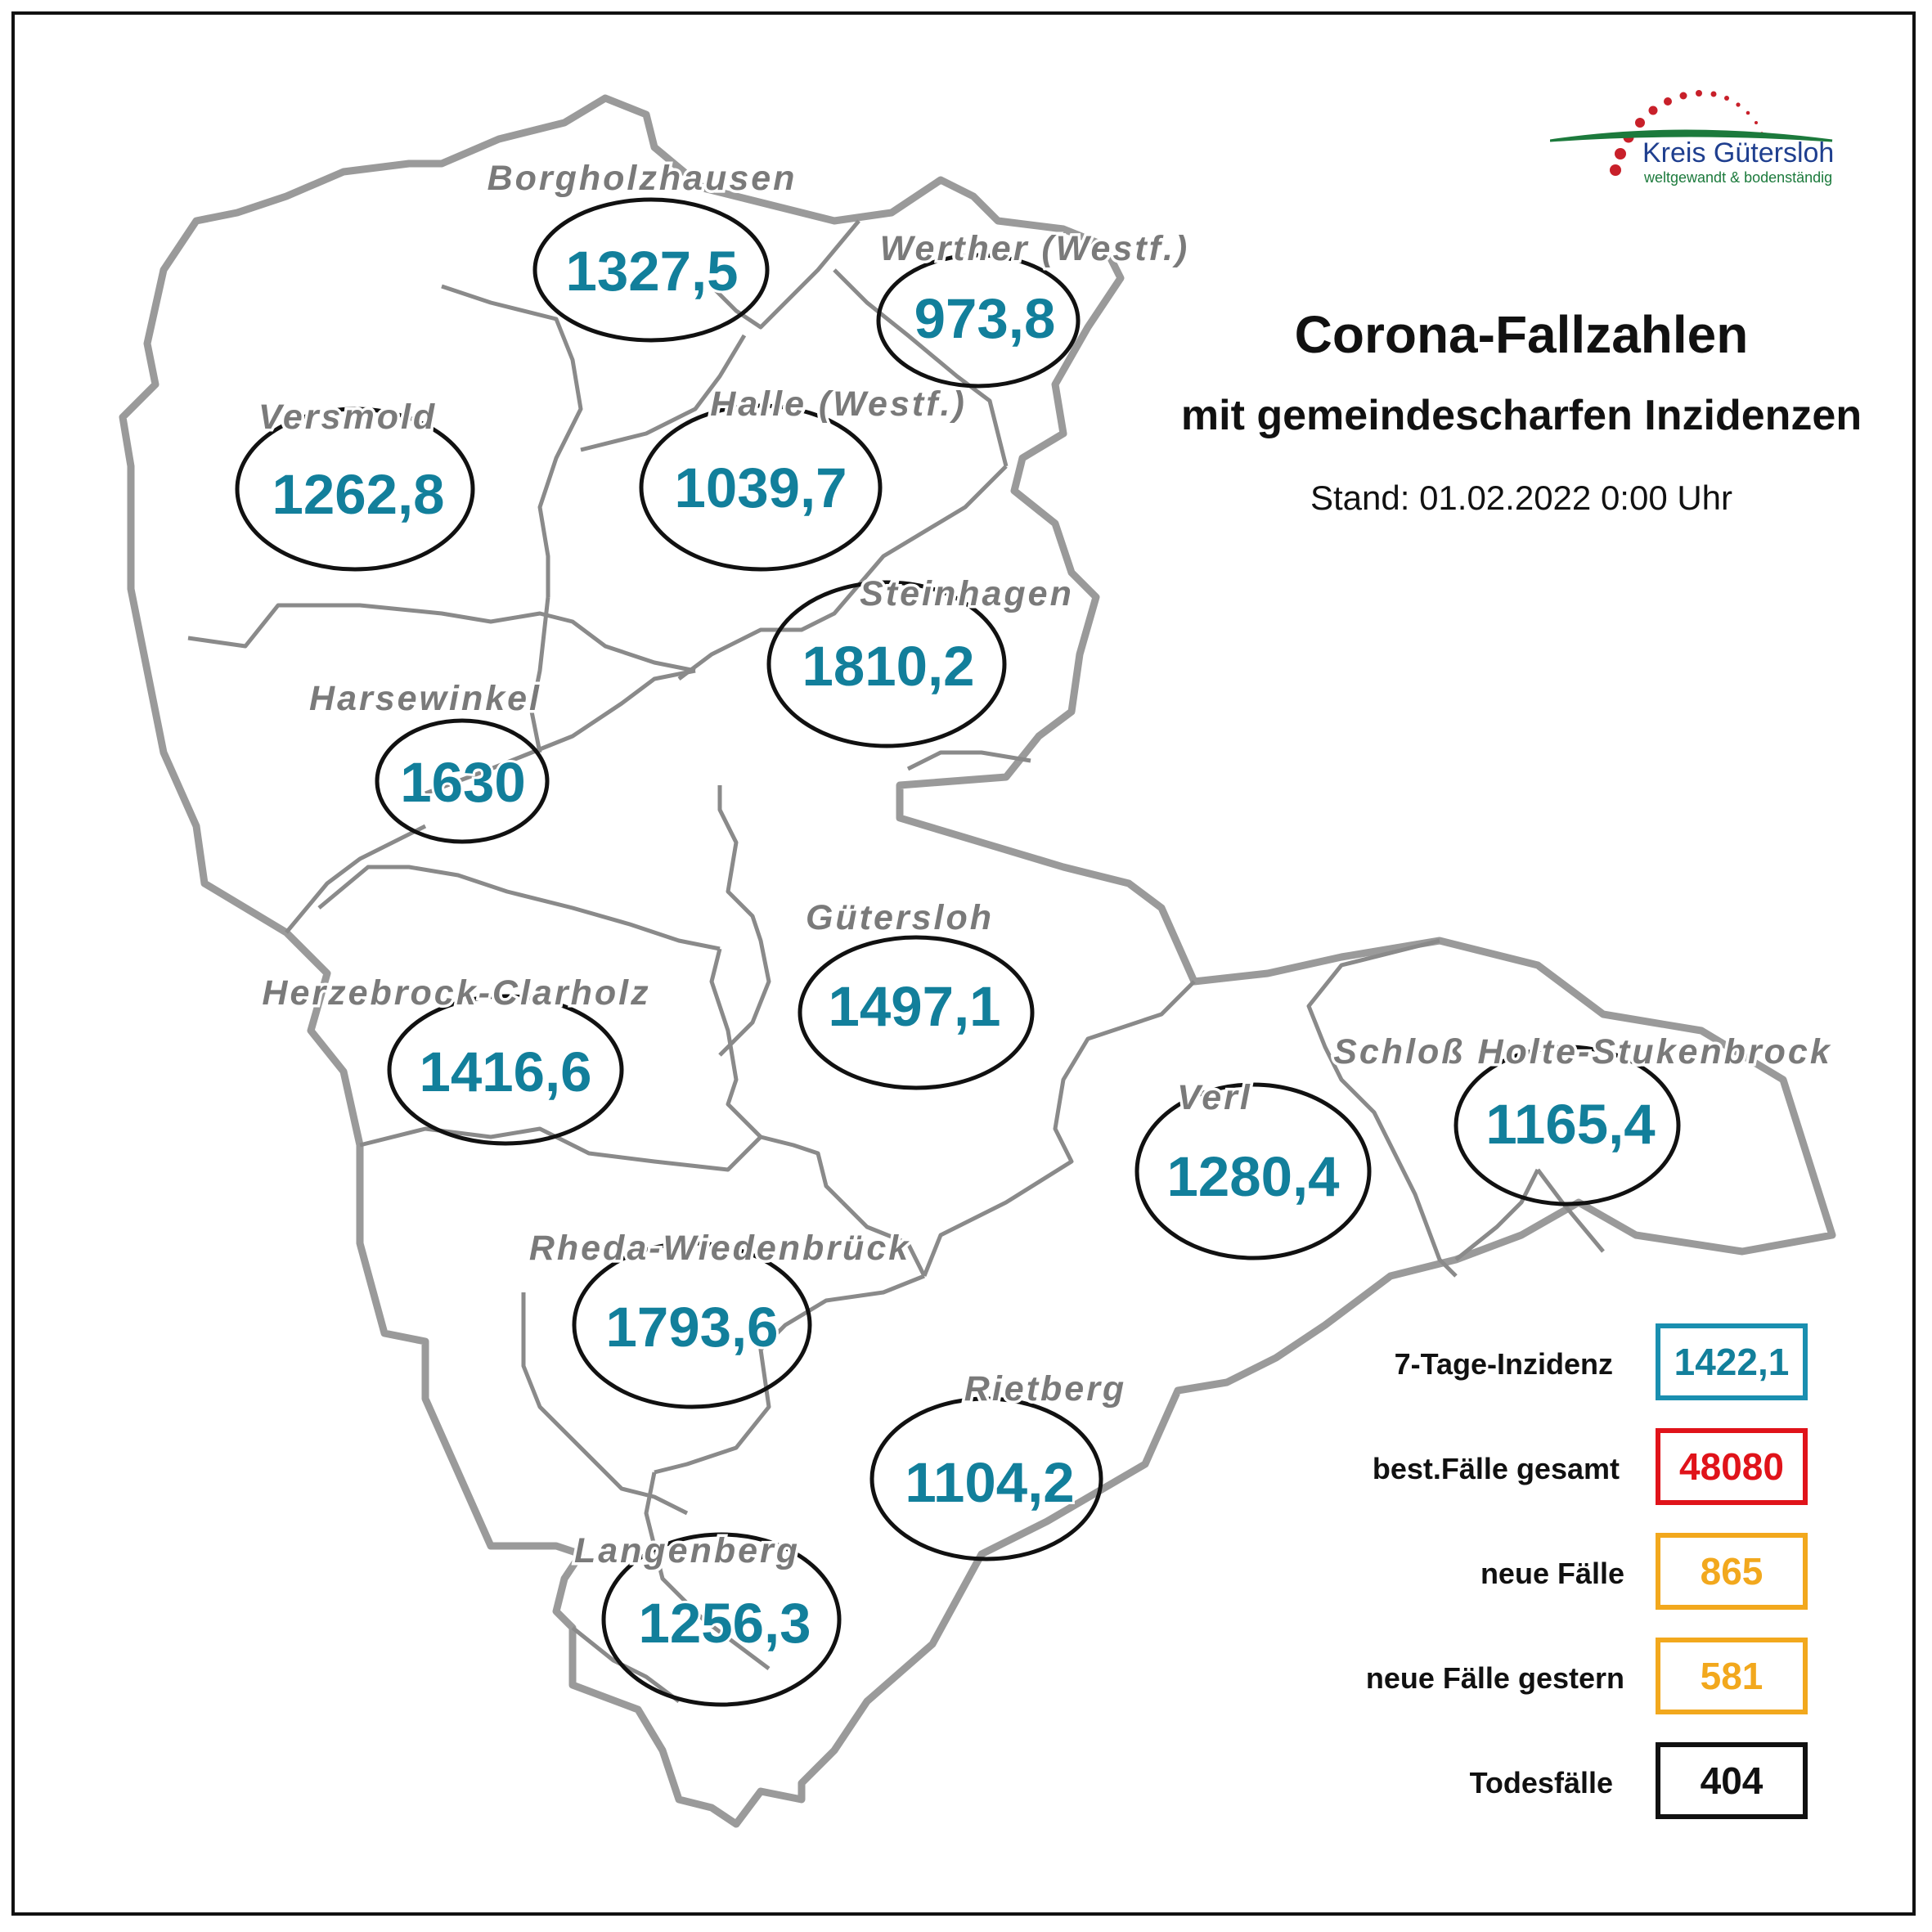 The height and width of the screenshot is (1932, 1932). I want to click on label-herzebrock-clarholz: Herzebrock-Clarholz, so click(455, 994).